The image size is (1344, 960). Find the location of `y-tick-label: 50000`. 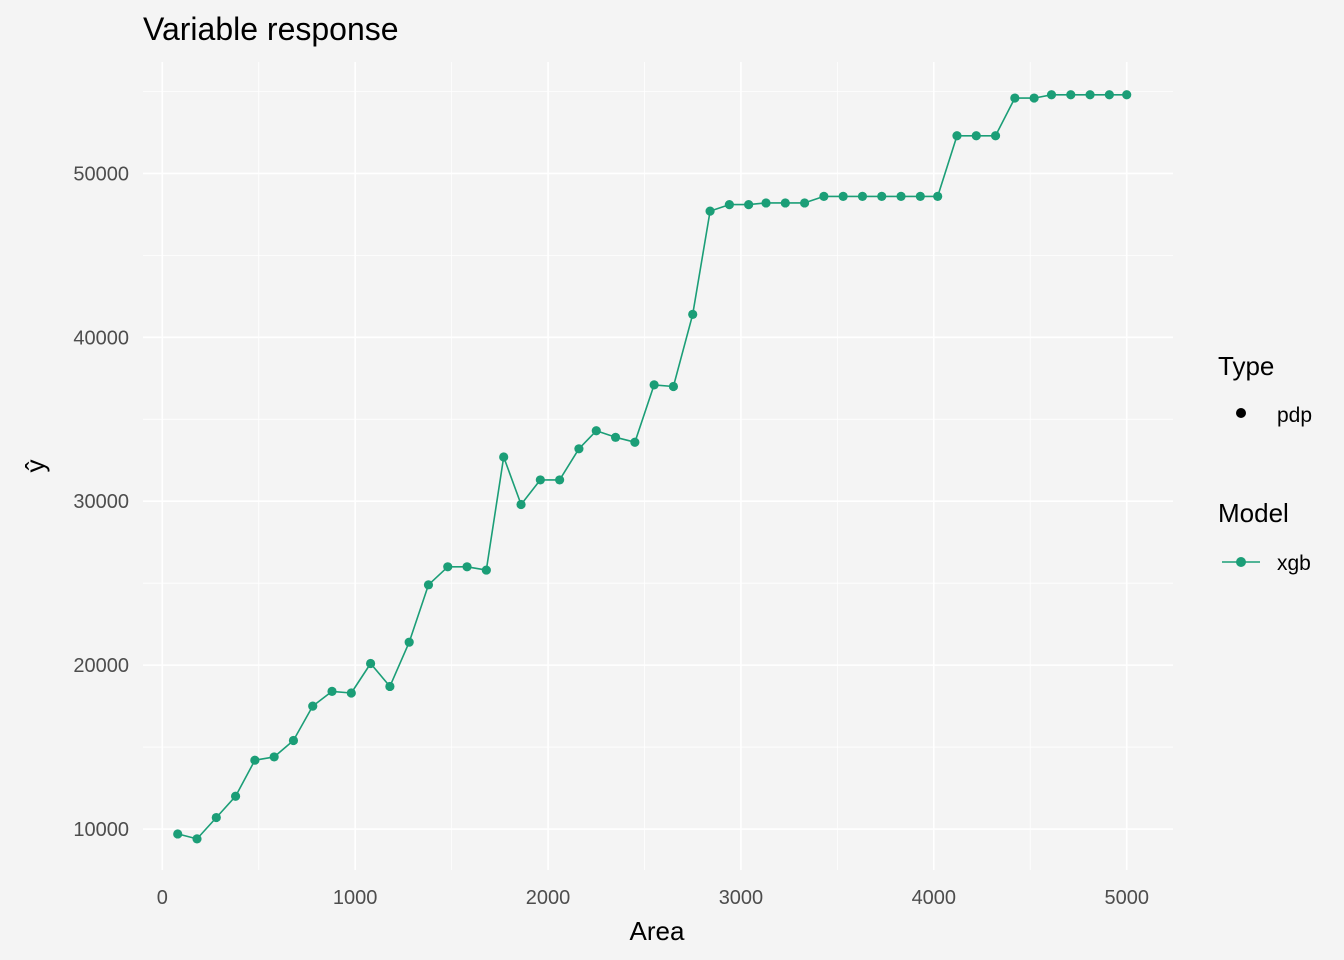

y-tick-label: 50000 is located at coordinates (101, 174).